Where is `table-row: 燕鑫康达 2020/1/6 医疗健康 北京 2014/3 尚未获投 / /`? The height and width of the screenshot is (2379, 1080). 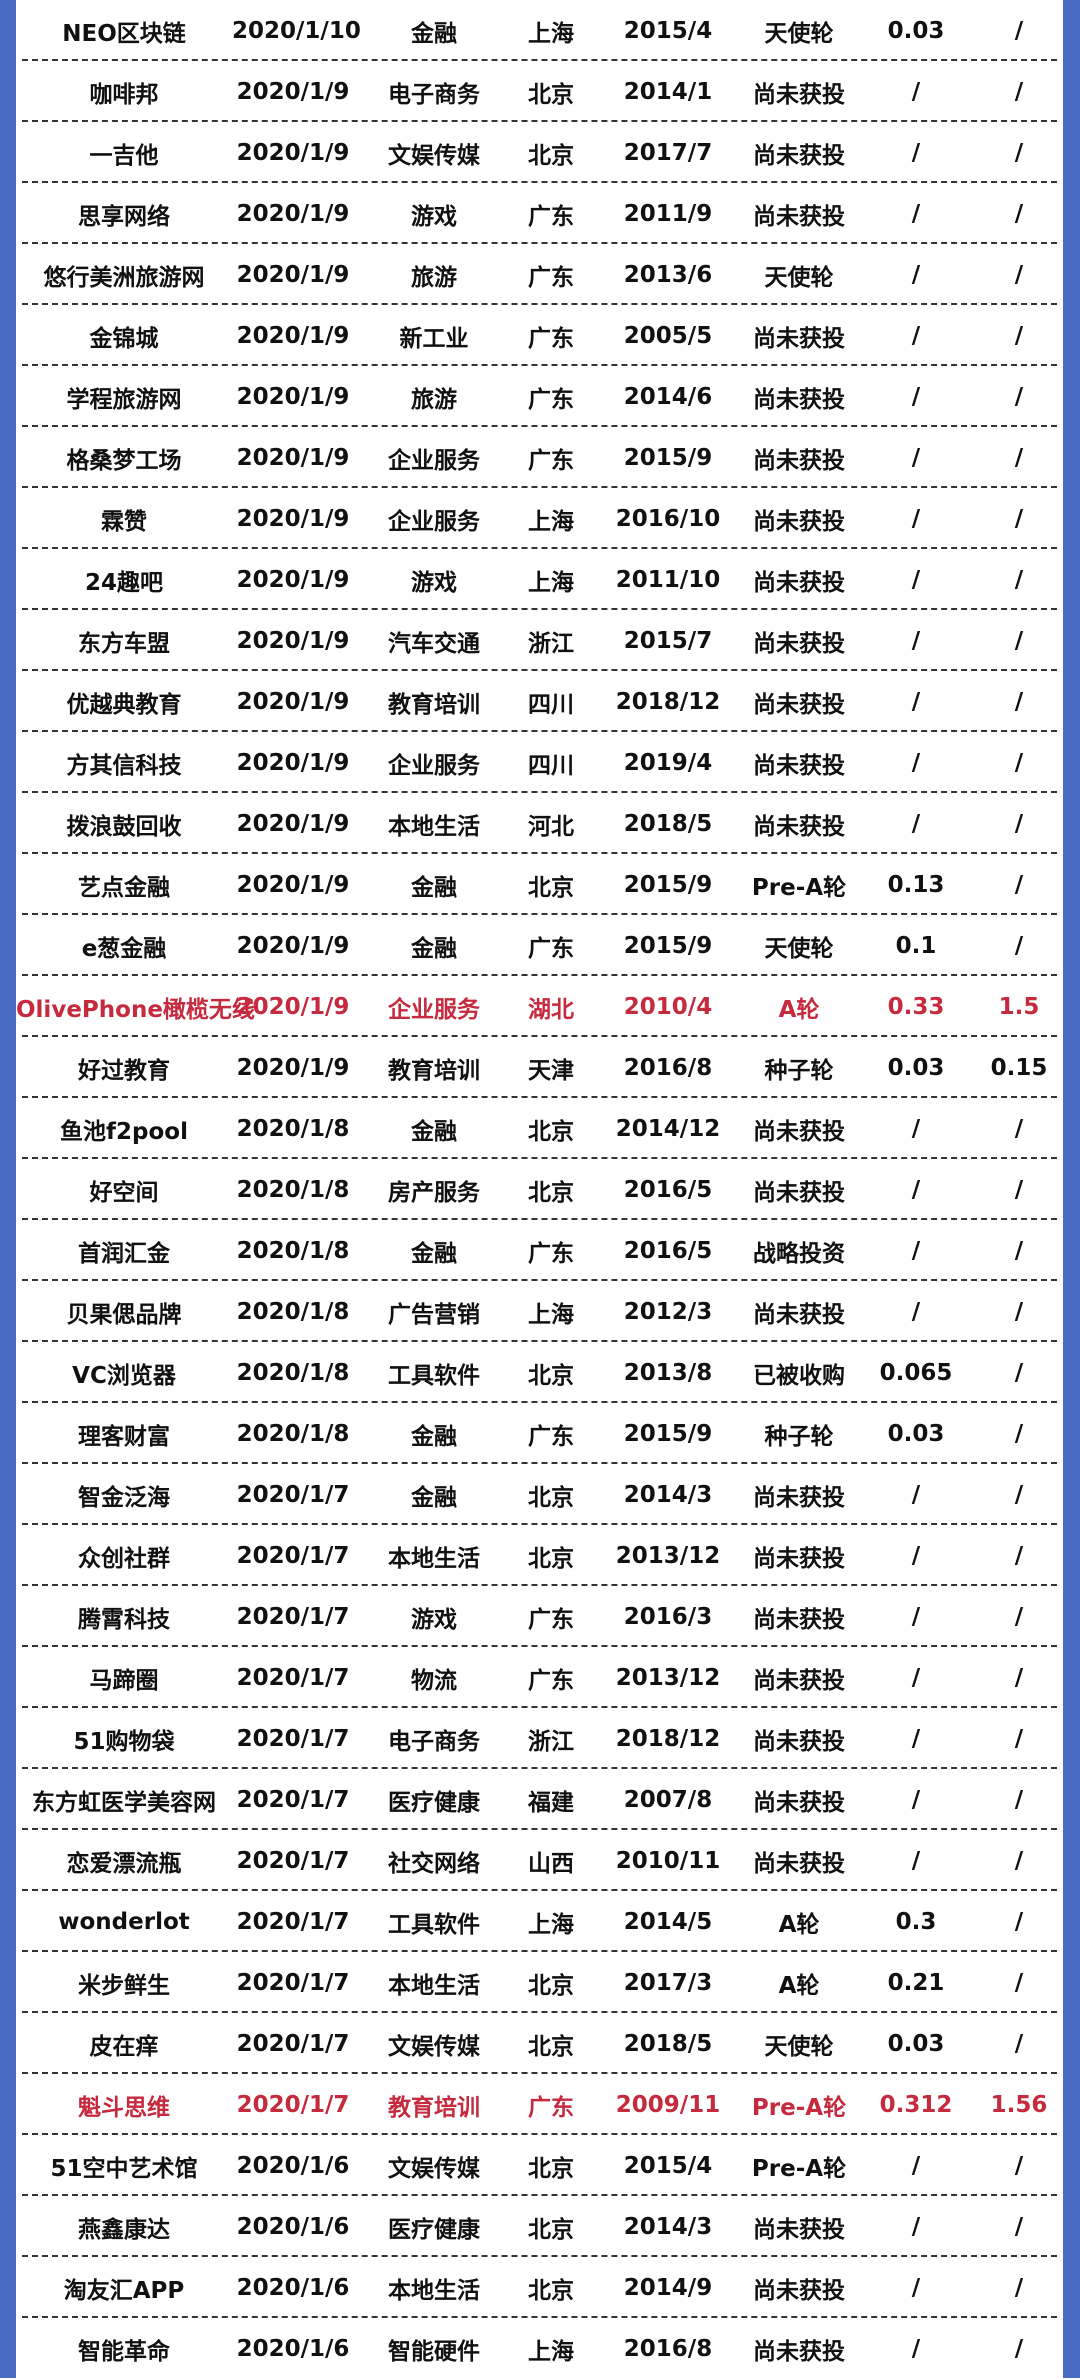 table-row: 燕鑫康达 2020/1/6 医疗健康 北京 2014/3 尚未获投 / / is located at coordinates (539, 2226).